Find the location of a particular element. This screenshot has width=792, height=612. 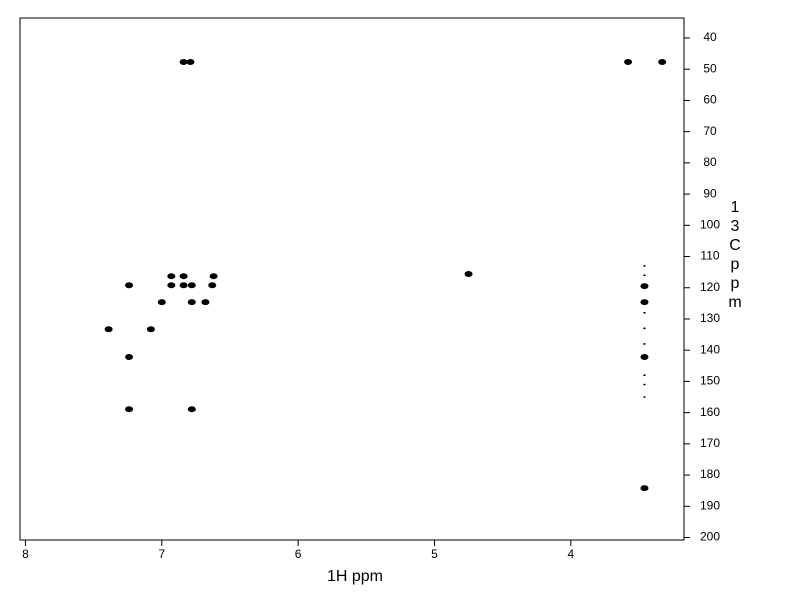

y-tick-label: 50 is located at coordinates (710, 68).